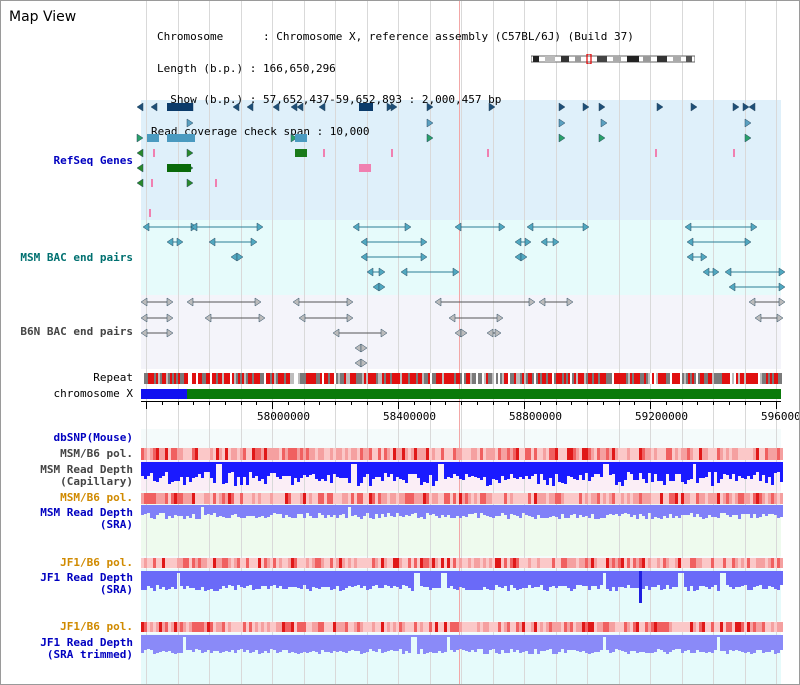 This screenshot has height=685, width=800. What do you see at coordinates (93, 160) in the screenshot?
I see `track-label-refseq: RefSeq Genes` at bounding box center [93, 160].